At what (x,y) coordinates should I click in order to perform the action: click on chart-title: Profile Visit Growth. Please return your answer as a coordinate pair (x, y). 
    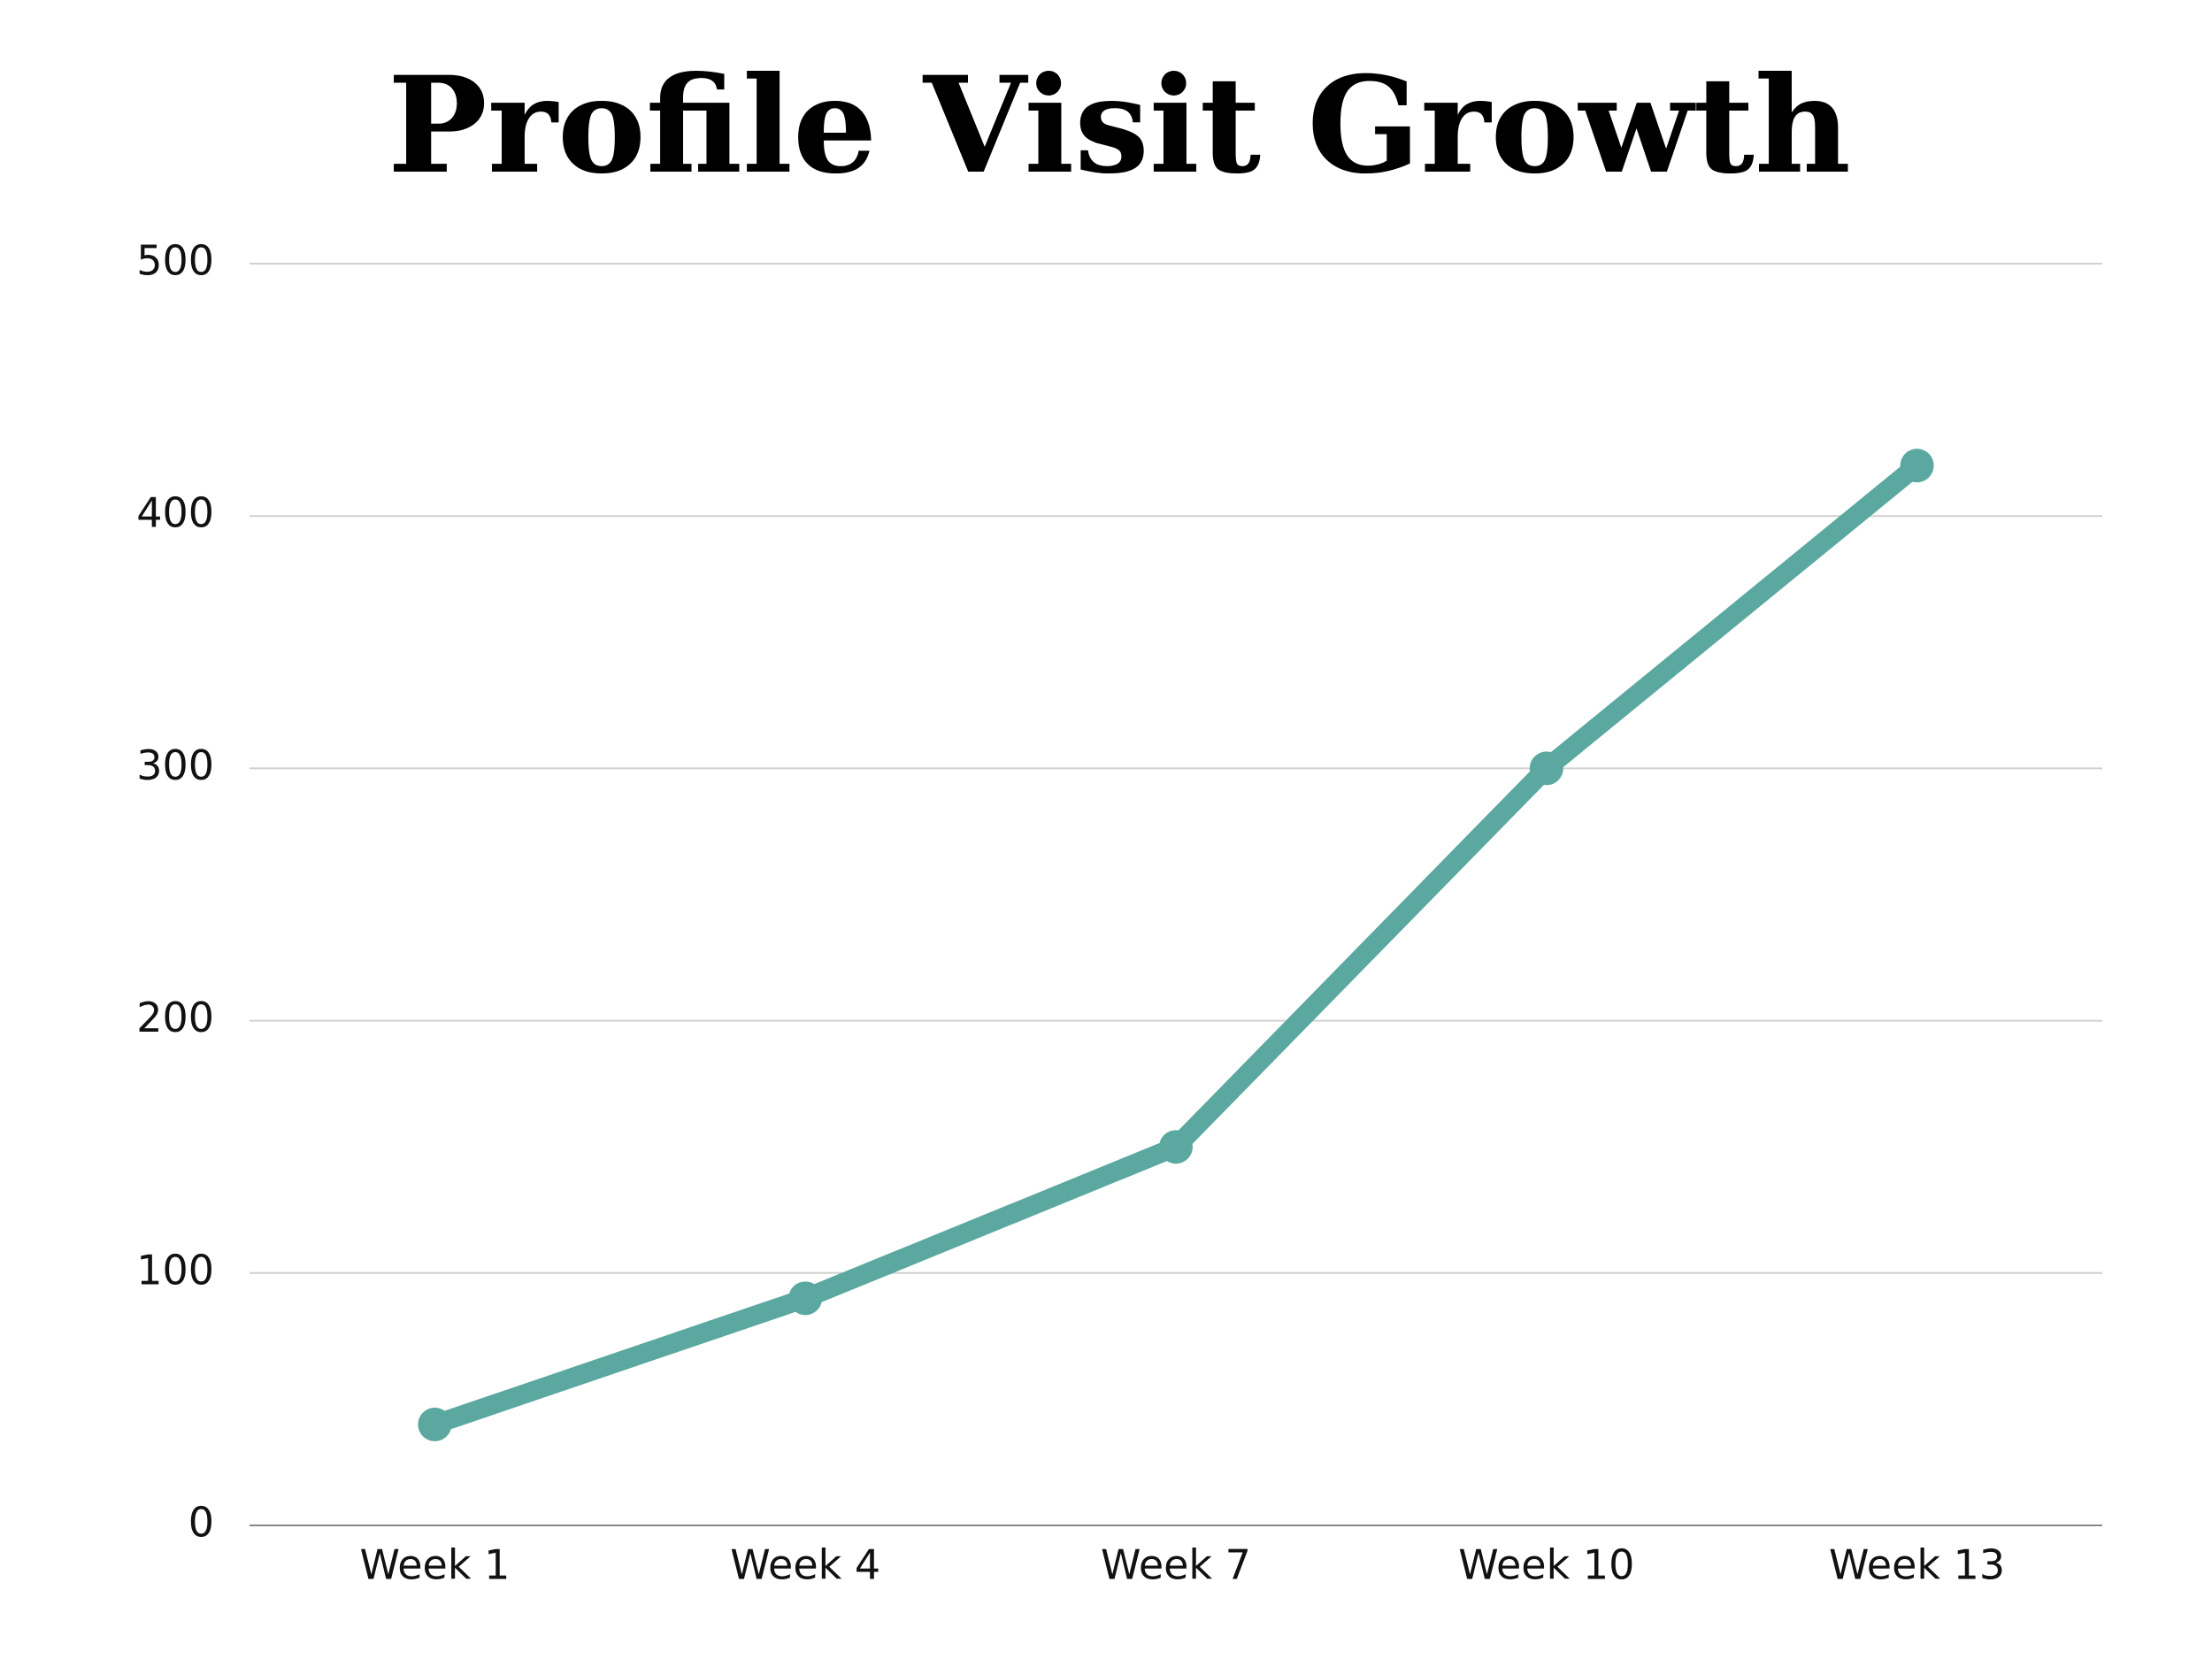
    Looking at the image, I should click on (1120, 126).